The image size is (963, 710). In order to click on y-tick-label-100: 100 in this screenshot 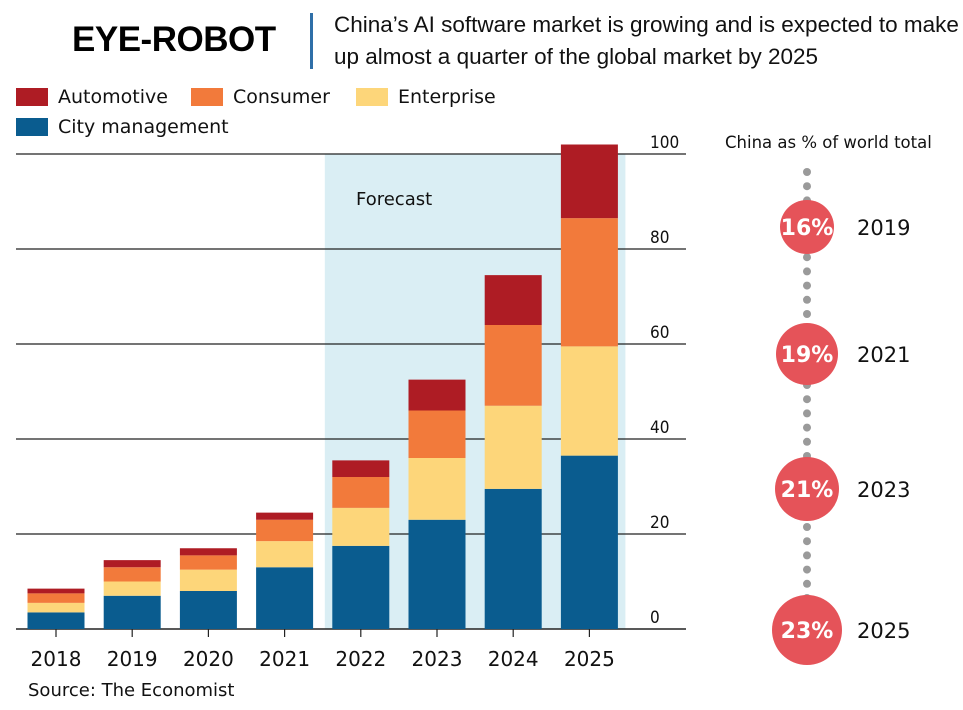, I will do `click(664, 143)`.